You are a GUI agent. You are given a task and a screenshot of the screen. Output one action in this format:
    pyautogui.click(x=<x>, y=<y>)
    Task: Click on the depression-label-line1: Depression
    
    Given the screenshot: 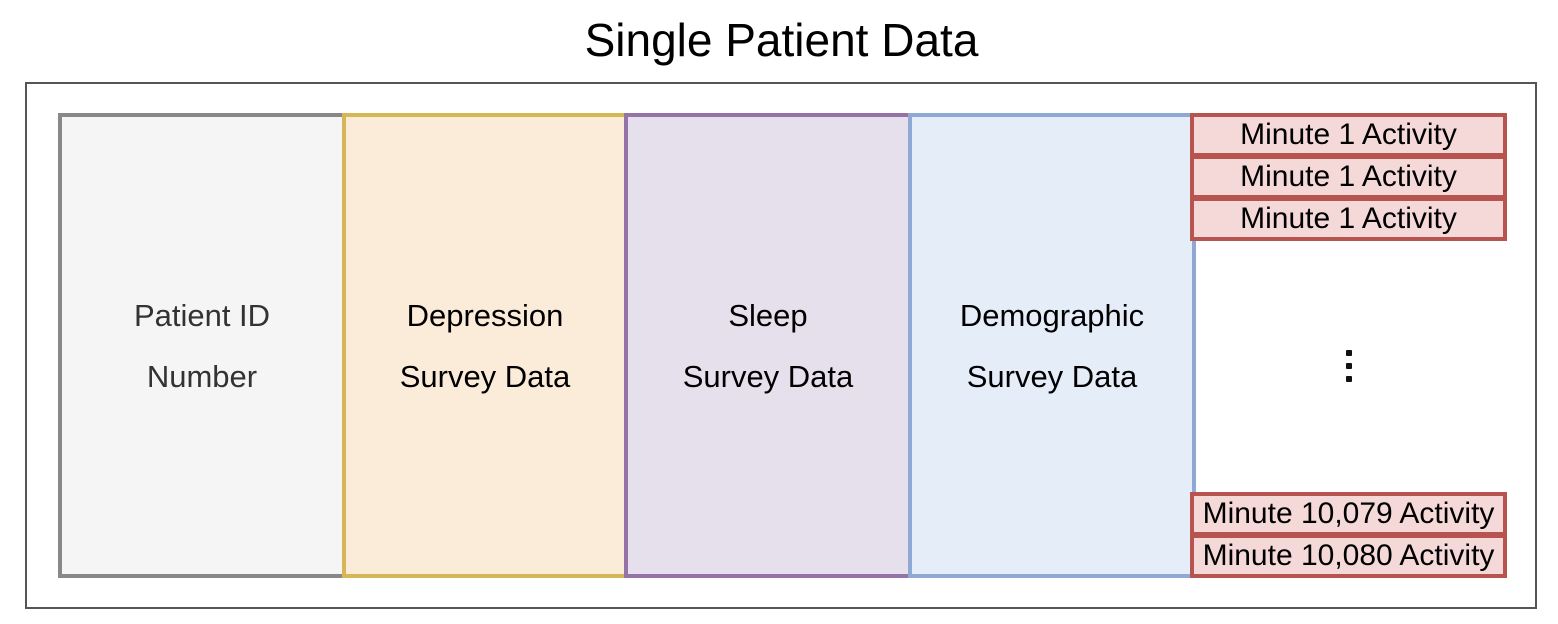 What is the action you would take?
    pyautogui.click(x=485, y=315)
    